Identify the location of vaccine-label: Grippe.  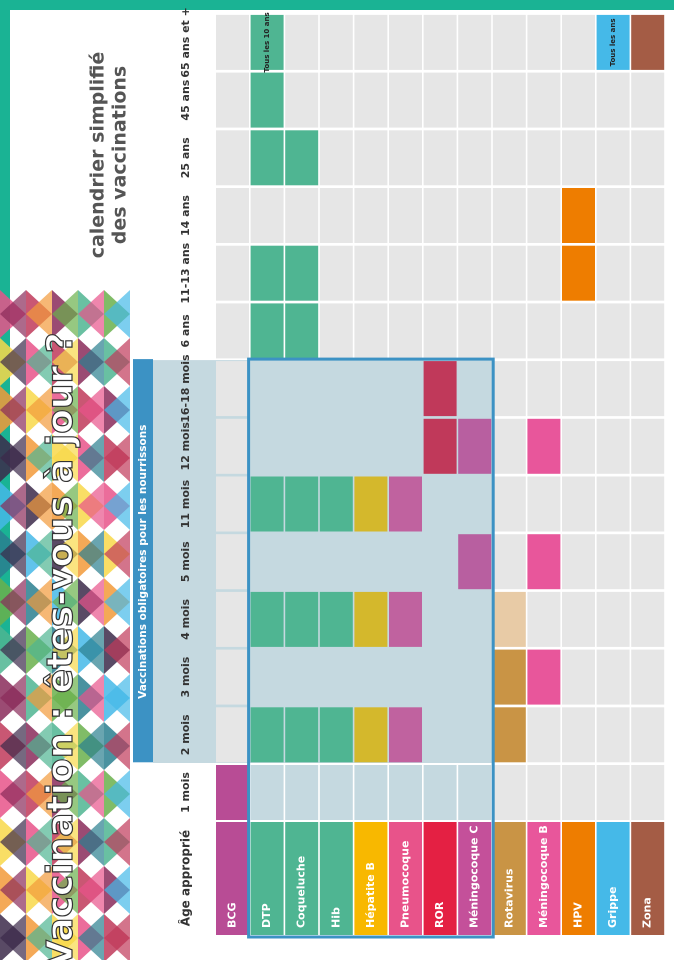
(612, 907).